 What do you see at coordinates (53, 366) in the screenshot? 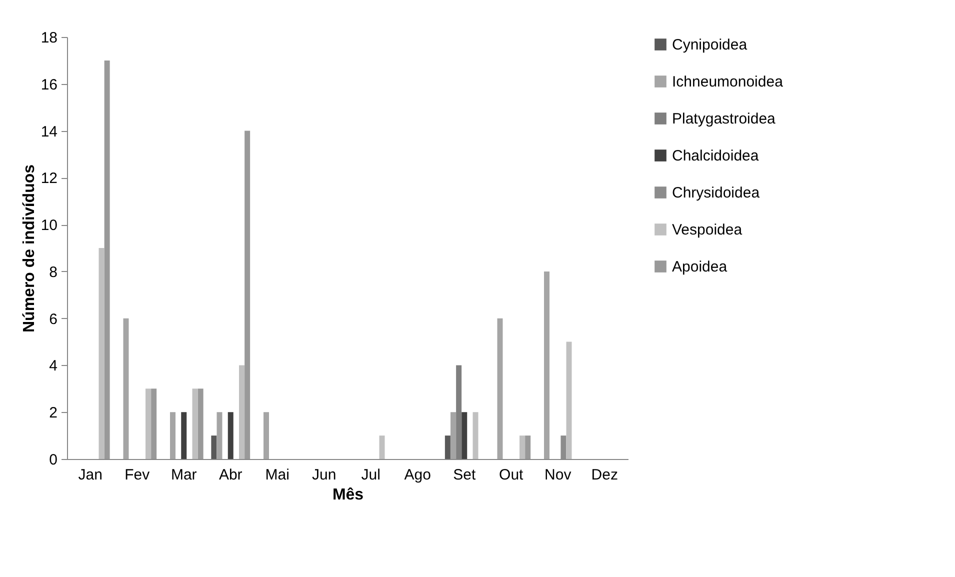
I see `y-tick-label: 4` at bounding box center [53, 366].